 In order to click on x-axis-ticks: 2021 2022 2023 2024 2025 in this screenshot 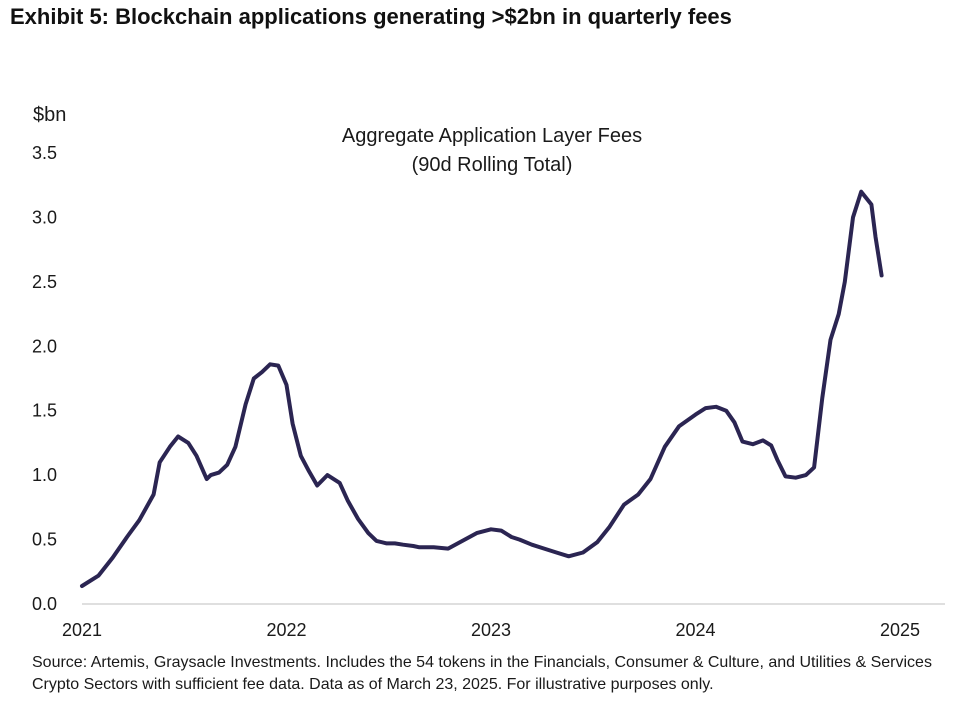, I will do `click(491, 630)`.